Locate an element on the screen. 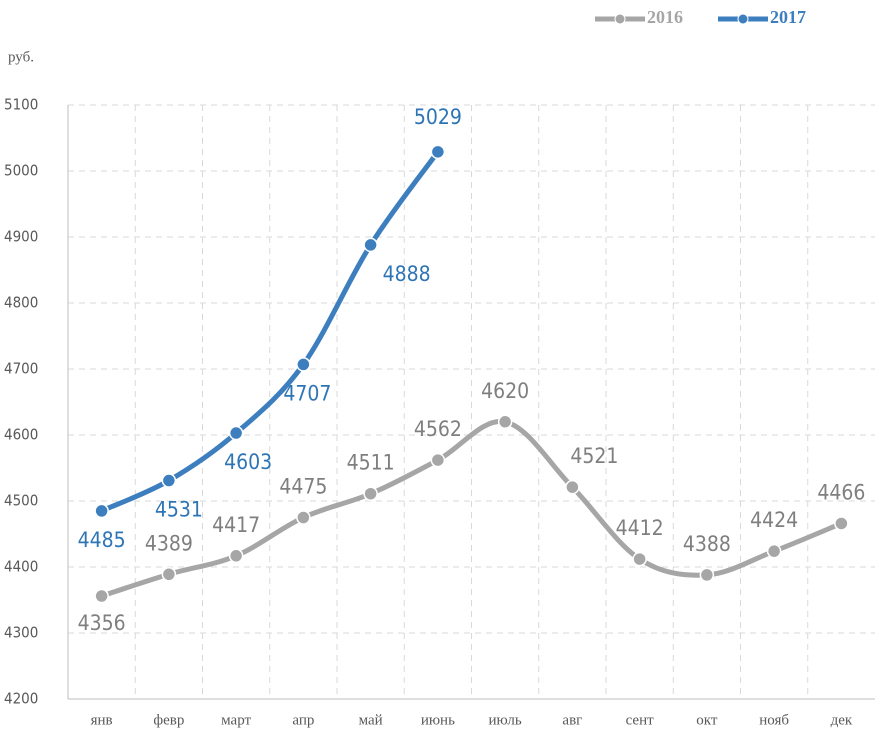 The height and width of the screenshot is (735, 875). data-label: 4521 is located at coordinates (594, 456).